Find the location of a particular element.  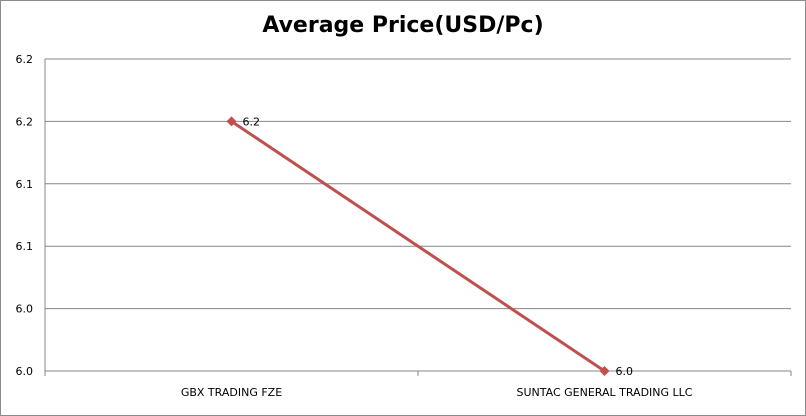

x-tick-label: SUNTAC GENERAL TRADING LLC is located at coordinates (605, 392).